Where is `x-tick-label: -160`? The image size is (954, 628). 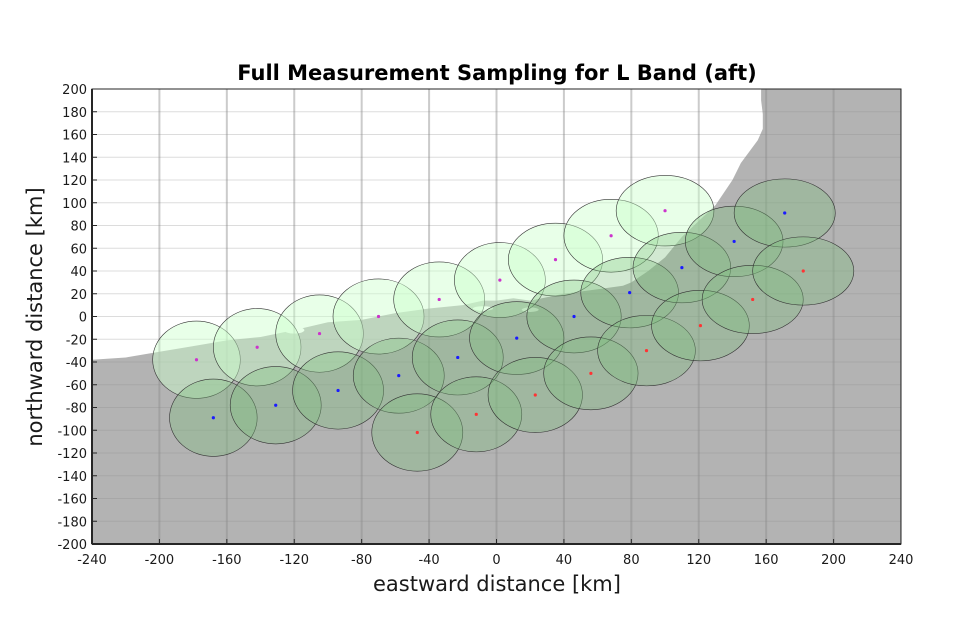
x-tick-label: -160 is located at coordinates (227, 560).